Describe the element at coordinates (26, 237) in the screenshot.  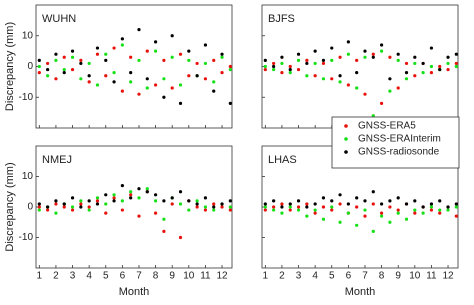
I see `y-tick-label: -10` at that location.